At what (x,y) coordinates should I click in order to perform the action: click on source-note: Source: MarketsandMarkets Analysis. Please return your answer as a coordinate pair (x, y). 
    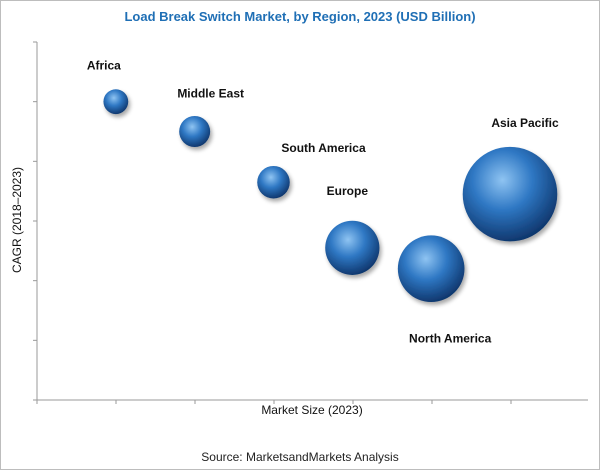
    Looking at the image, I should click on (300, 457).